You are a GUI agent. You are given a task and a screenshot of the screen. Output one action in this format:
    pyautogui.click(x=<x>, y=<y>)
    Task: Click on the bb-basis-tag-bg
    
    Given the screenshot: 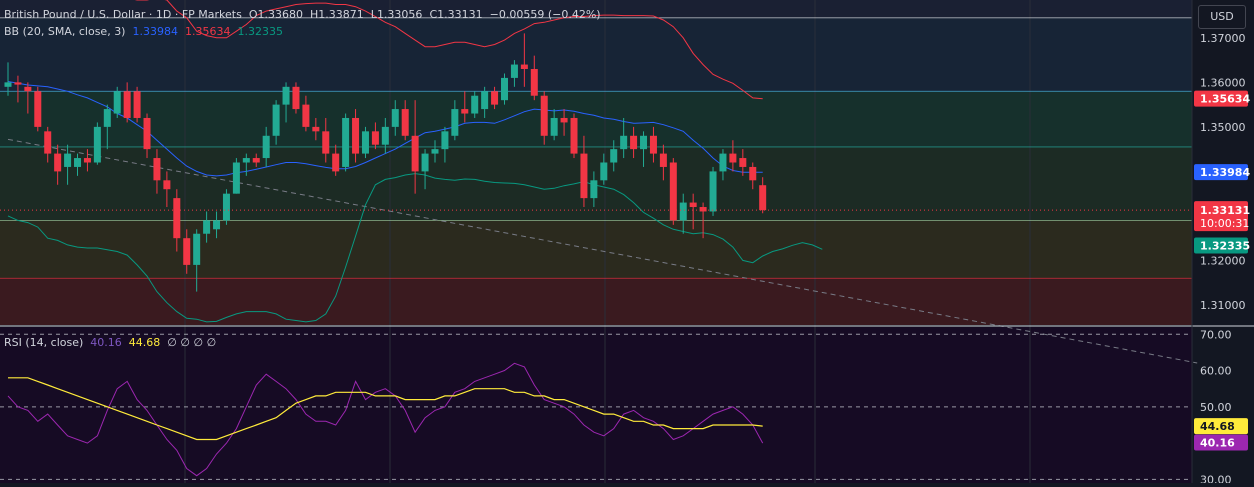 What is the action you would take?
    pyautogui.click(x=1221, y=172)
    